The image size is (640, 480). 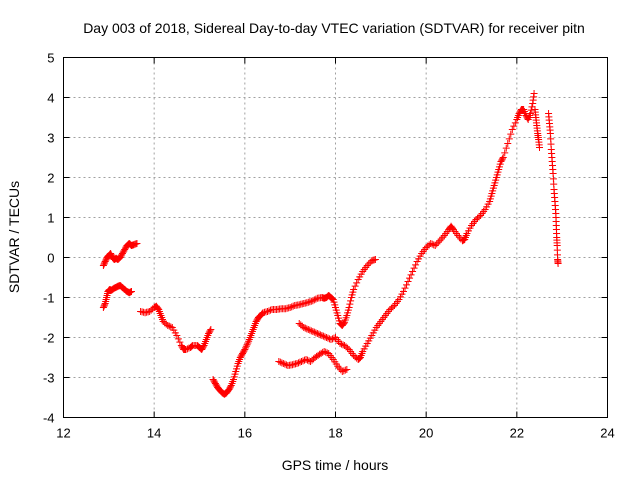 What do you see at coordinates (105, 305) in the screenshot?
I see `data-point-arc-1a` at bounding box center [105, 305].